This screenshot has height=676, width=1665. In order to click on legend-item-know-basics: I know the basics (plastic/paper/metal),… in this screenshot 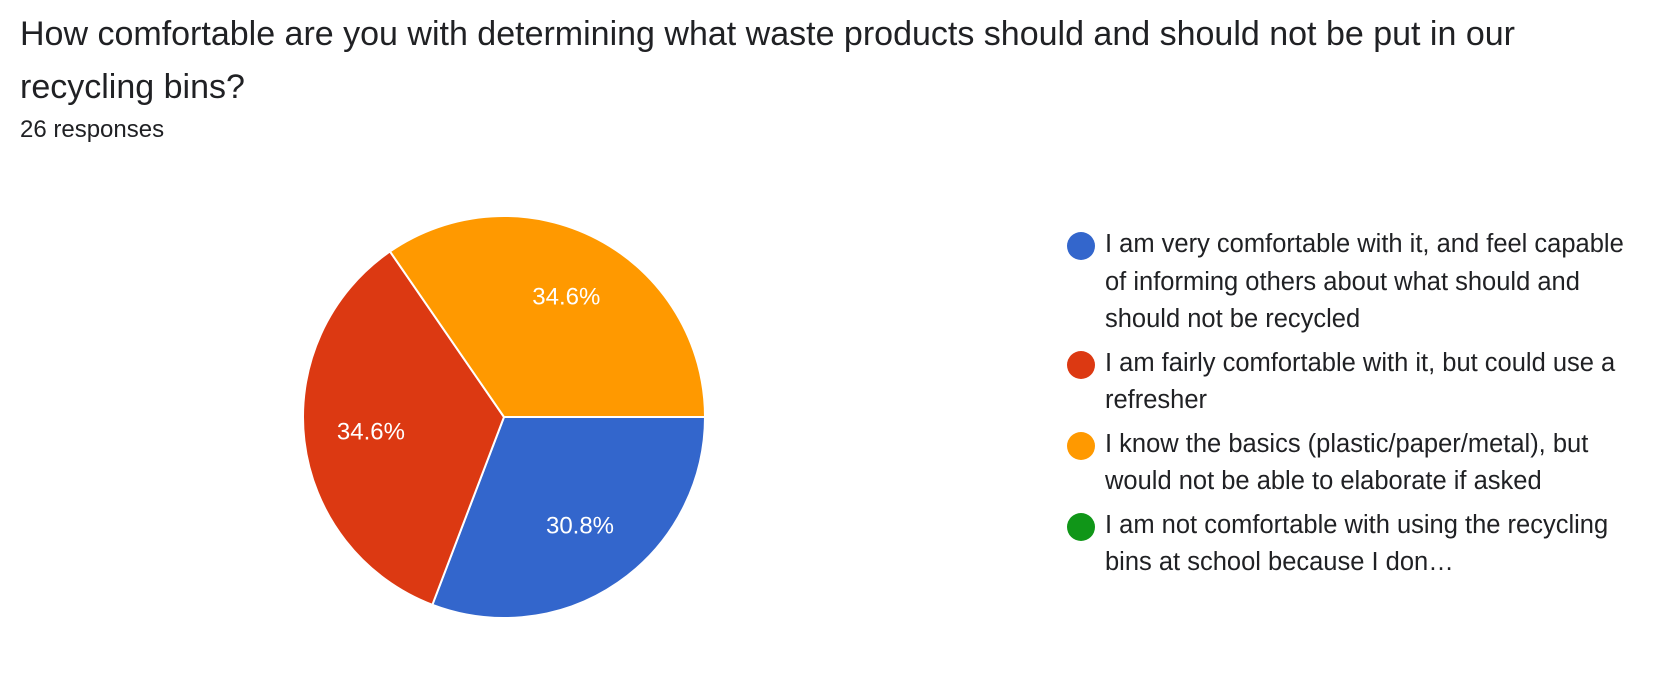, I will do `click(1347, 463)`.